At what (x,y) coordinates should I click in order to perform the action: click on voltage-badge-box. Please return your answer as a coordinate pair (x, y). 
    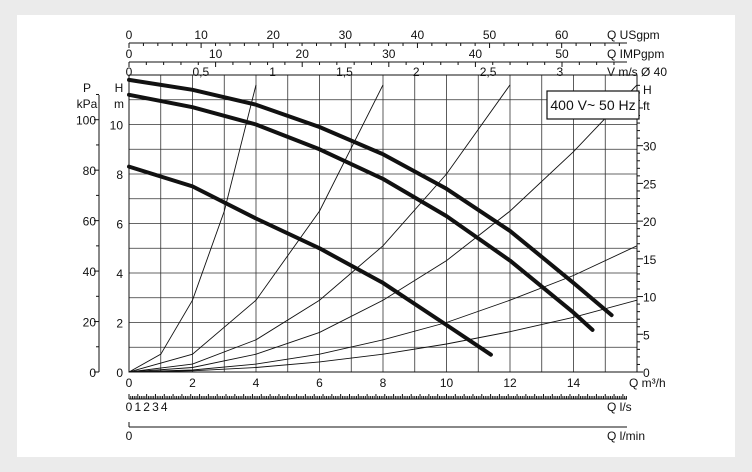
    Looking at the image, I should click on (593, 105).